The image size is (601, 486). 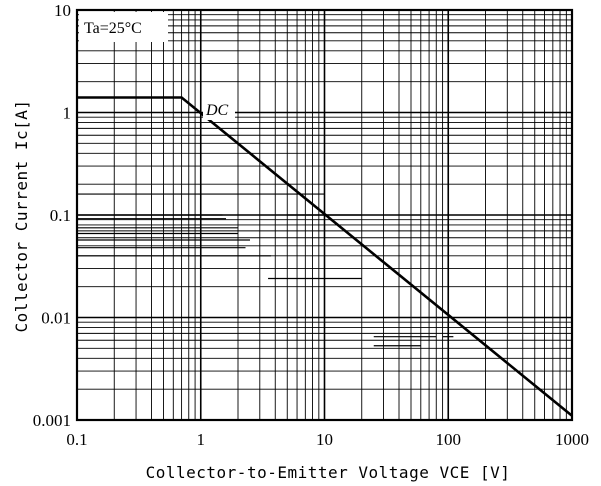 I want to click on annotation-box, so click(x=123, y=27).